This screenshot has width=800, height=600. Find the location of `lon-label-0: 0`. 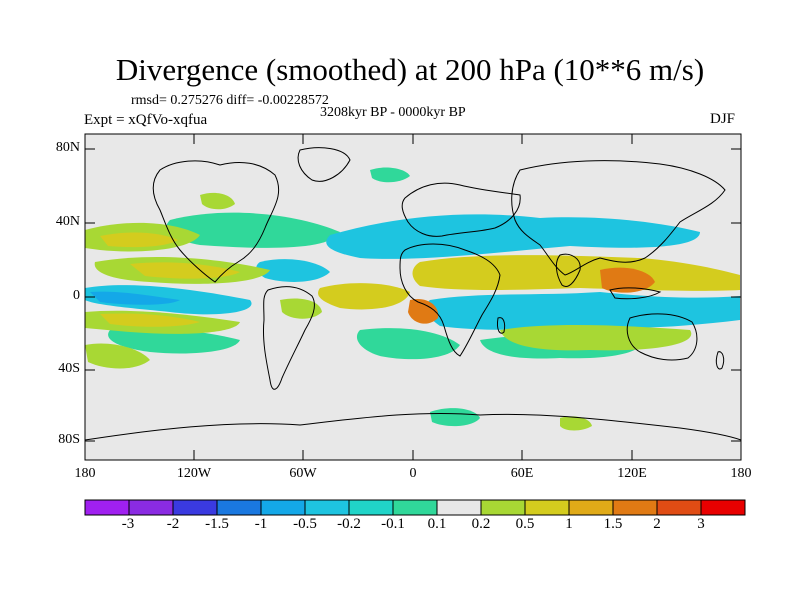

lon-label-0: 0 is located at coordinates (413, 473).